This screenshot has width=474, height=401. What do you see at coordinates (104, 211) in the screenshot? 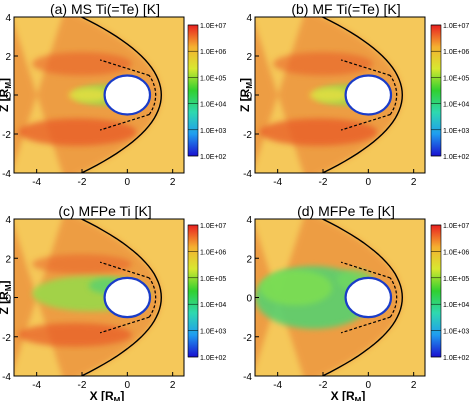
I see `panel-title: (c) MFPe Ti [K]` at bounding box center [104, 211].